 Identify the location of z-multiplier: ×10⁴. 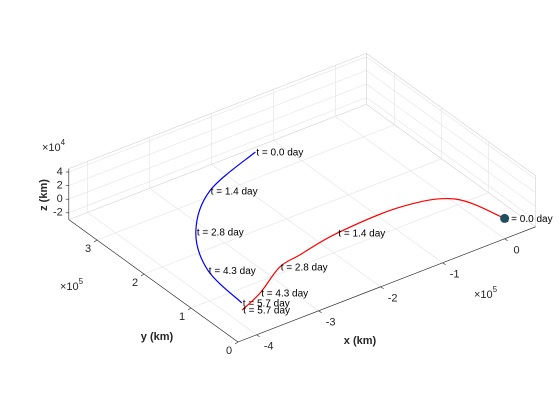
(54, 146).